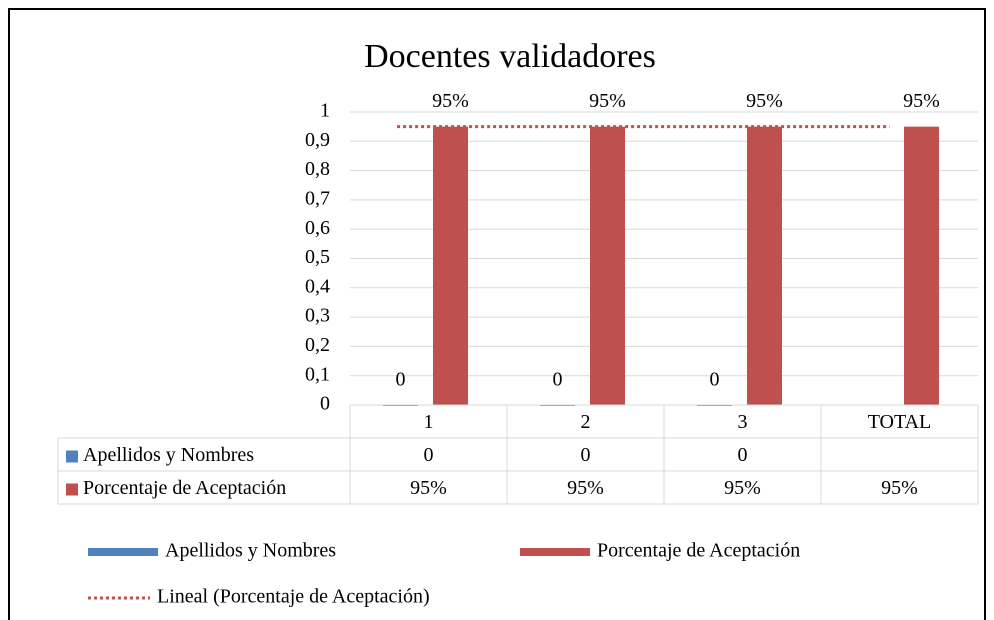 The image size is (994, 620). Describe the element at coordinates (317, 257) in the screenshot. I see `y-tick-label: 0,5` at that location.